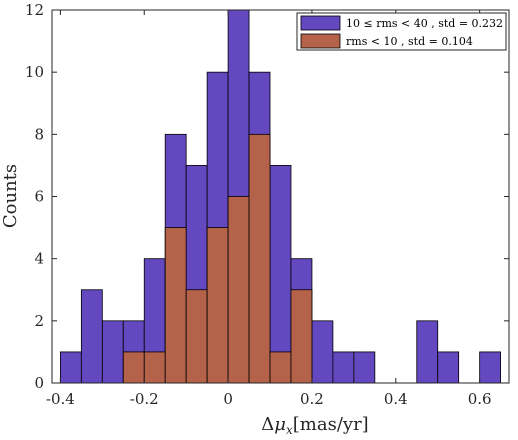 Image resolution: width=518 pixels, height=440 pixels. Describe the element at coordinates (34, 72) in the screenshot. I see `y-tick-label: 10` at that location.